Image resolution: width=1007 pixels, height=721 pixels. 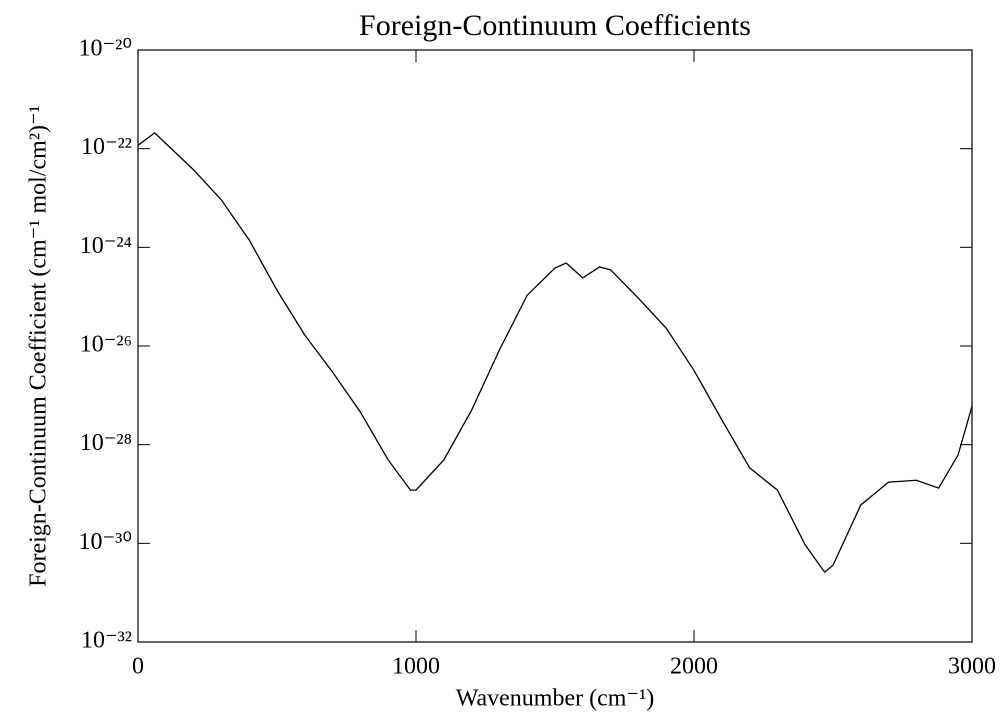 What do you see at coordinates (555, 25) in the screenshot?
I see `chart-title: Foreign-Continuum Coefficients` at bounding box center [555, 25].